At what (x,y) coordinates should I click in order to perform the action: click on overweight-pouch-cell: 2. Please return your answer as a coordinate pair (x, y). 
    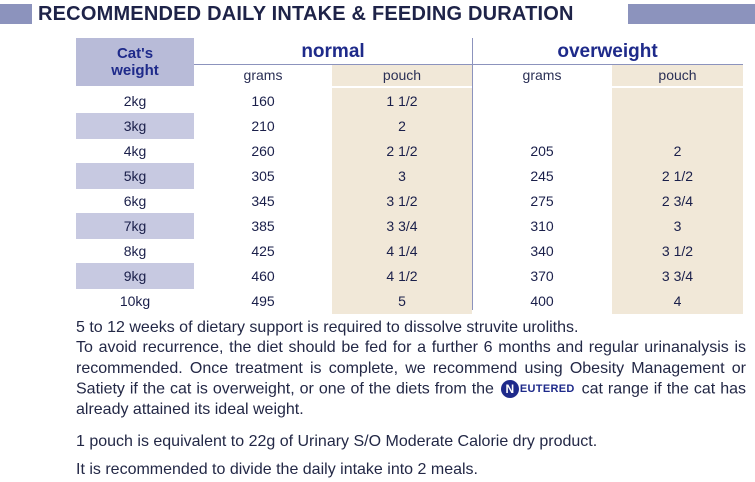
    Looking at the image, I should click on (677, 151).